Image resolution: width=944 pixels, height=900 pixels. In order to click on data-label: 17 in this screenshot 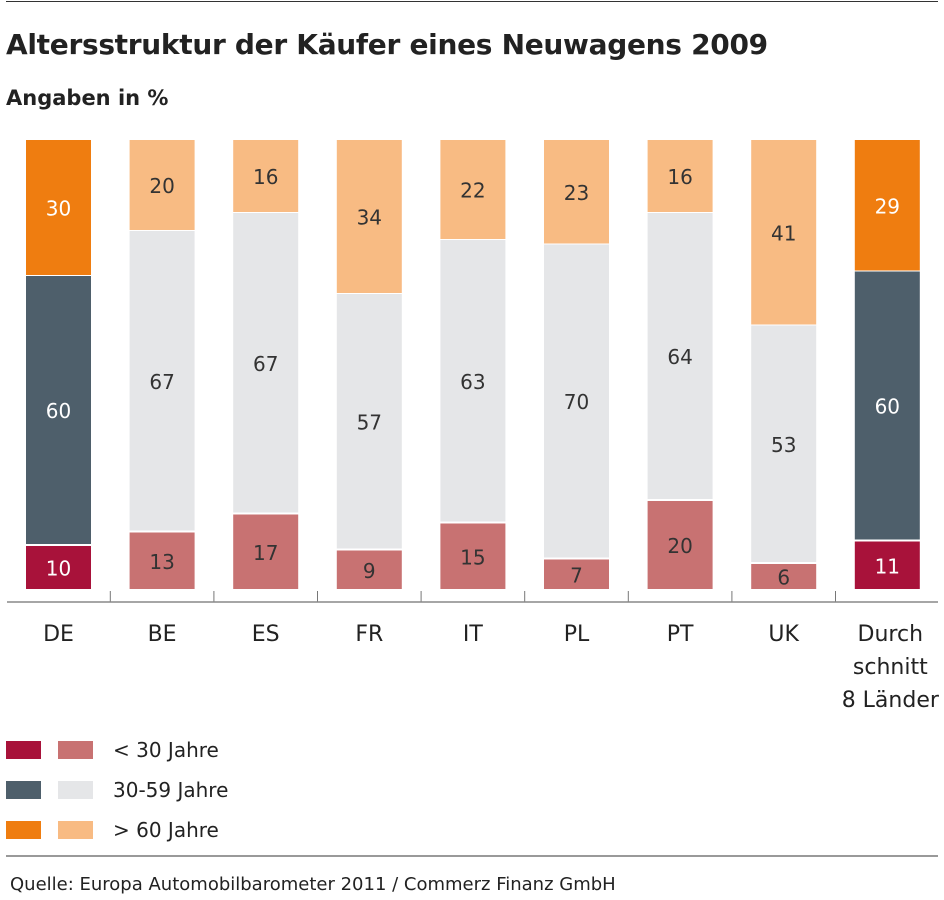, I will do `click(265, 553)`.